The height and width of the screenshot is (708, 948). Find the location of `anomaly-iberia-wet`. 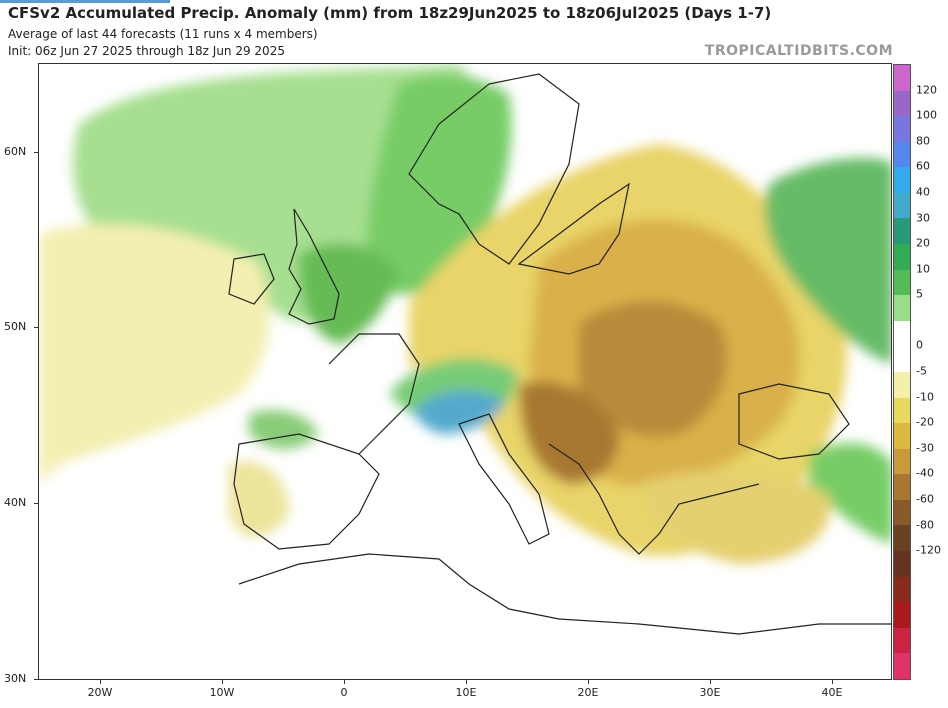

anomaly-iberia-wet is located at coordinates (284, 429).